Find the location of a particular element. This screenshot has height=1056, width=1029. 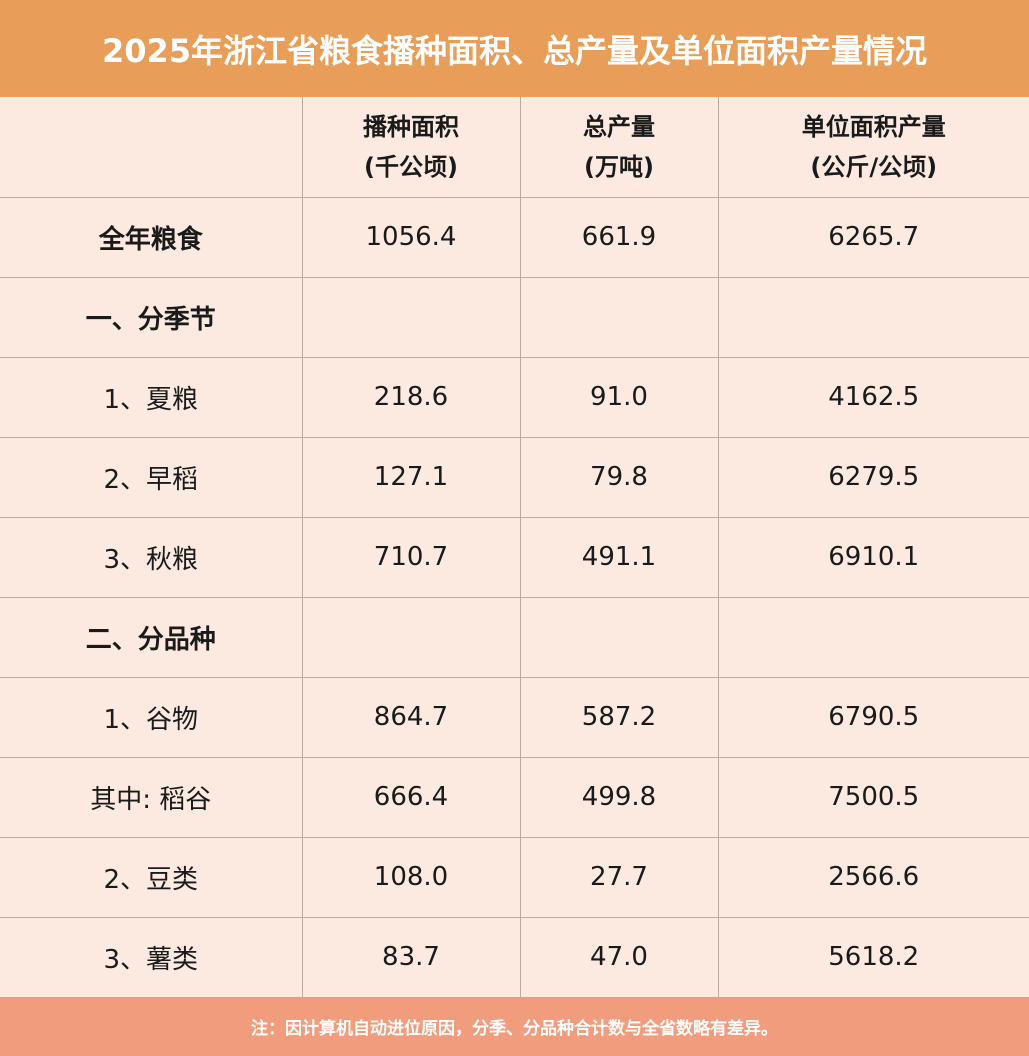

row-label: 3、秋粮 is located at coordinates (151, 557).